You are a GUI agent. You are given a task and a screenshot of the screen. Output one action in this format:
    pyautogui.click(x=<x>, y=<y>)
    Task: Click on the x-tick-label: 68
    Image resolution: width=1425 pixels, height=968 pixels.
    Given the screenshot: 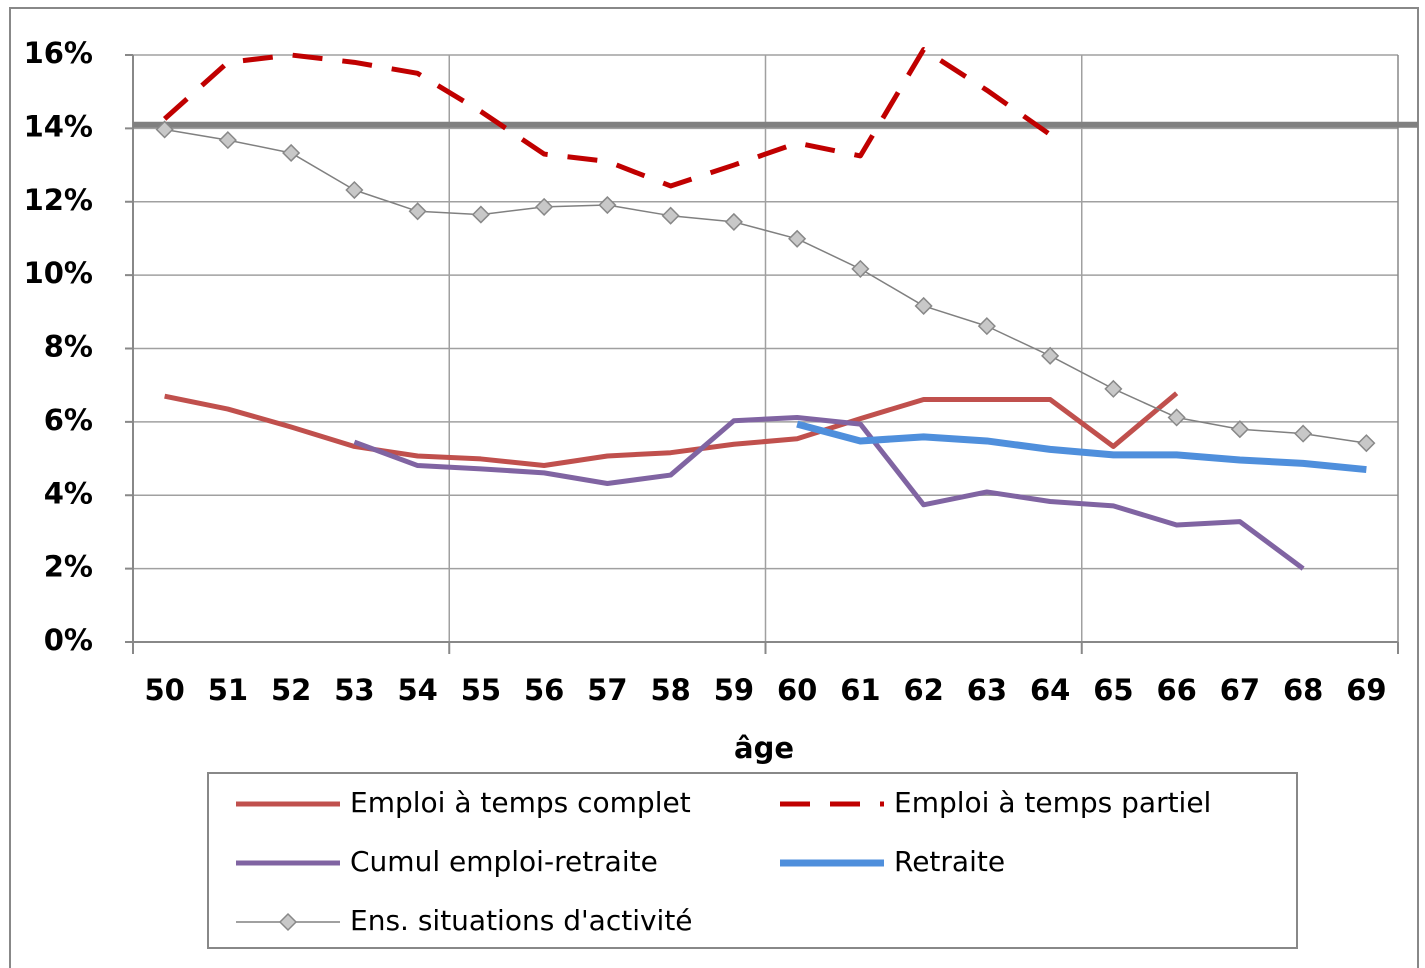 What is the action you would take?
    pyautogui.click(x=1303, y=690)
    